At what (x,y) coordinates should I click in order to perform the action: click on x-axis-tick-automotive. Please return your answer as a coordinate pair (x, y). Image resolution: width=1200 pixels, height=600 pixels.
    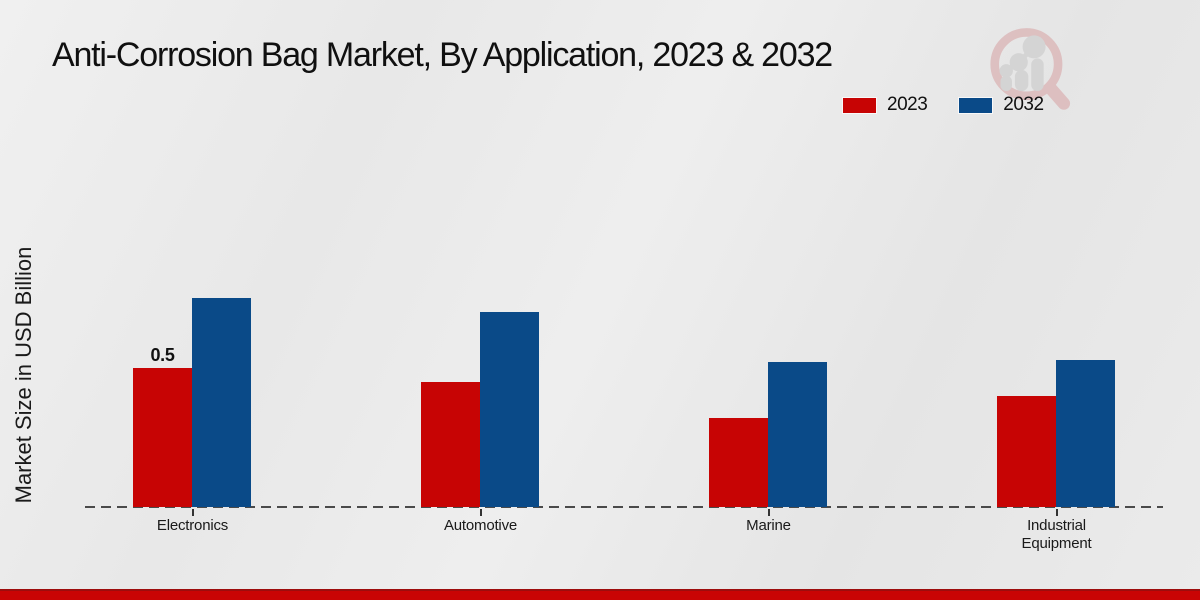
    Looking at the image, I should click on (480, 512).